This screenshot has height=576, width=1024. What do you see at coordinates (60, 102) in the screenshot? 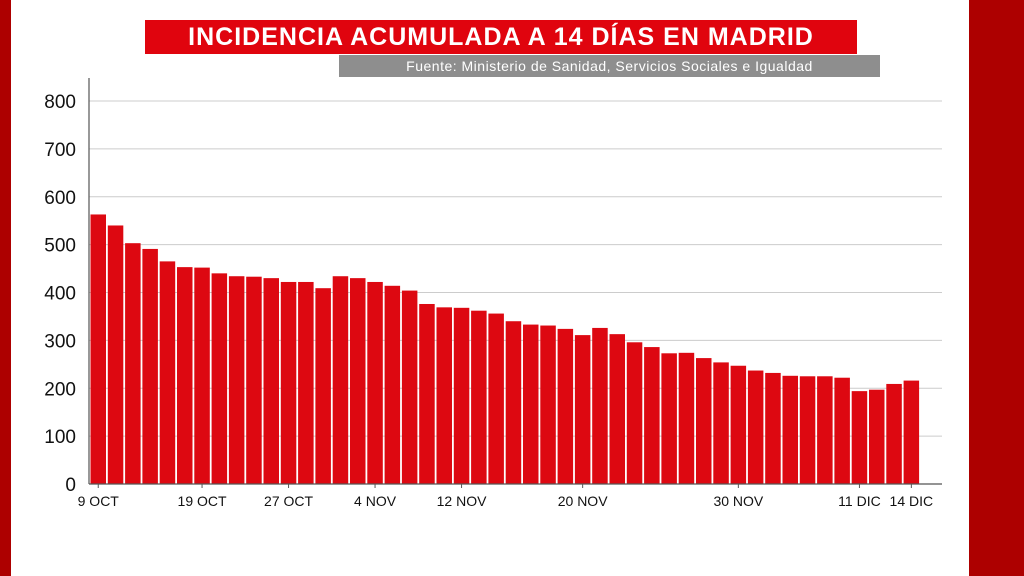
I see `y-tick-label: 800` at bounding box center [60, 102].